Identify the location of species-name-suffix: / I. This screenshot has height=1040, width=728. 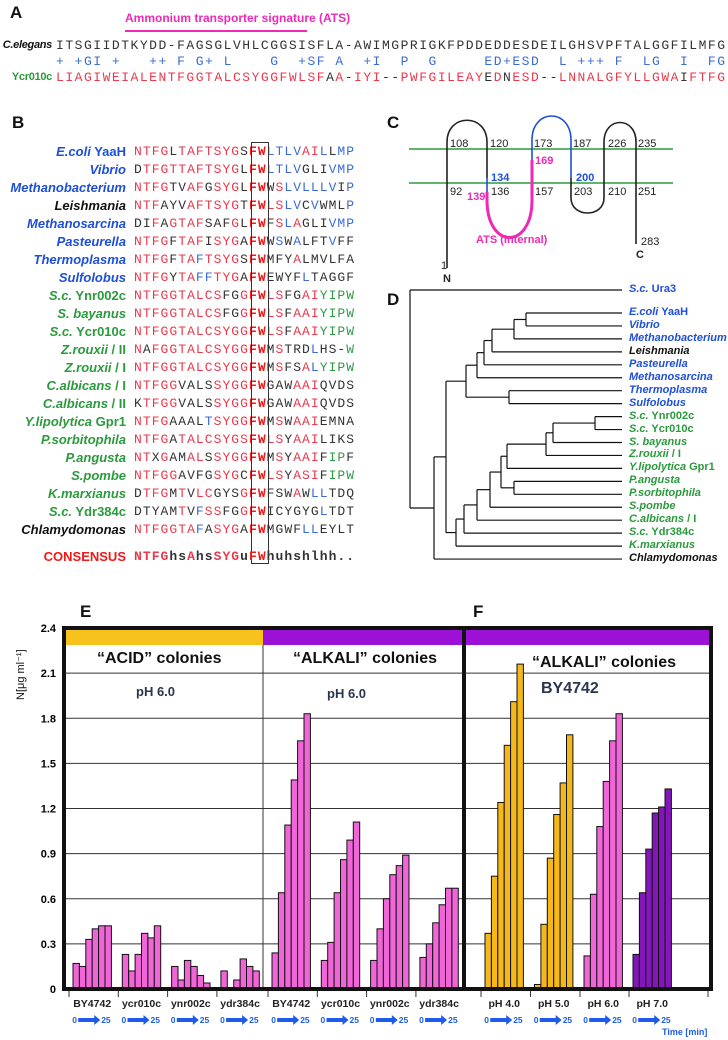
(118, 385).